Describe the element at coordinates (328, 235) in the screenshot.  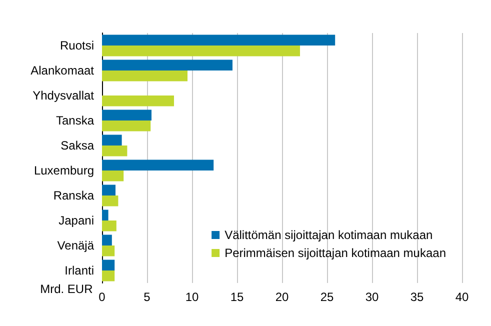
I see `legend-label: Välittömän sijoittajan kotimaan mukaan` at that location.